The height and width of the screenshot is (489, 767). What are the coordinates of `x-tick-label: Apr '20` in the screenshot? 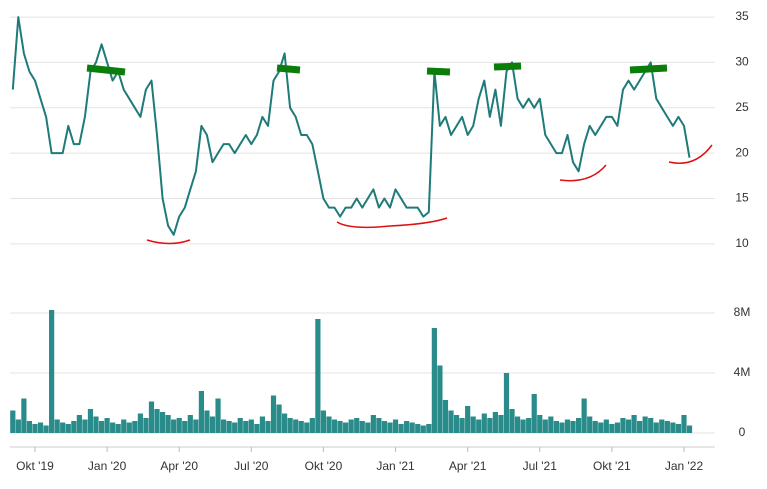 It's located at (179, 466).